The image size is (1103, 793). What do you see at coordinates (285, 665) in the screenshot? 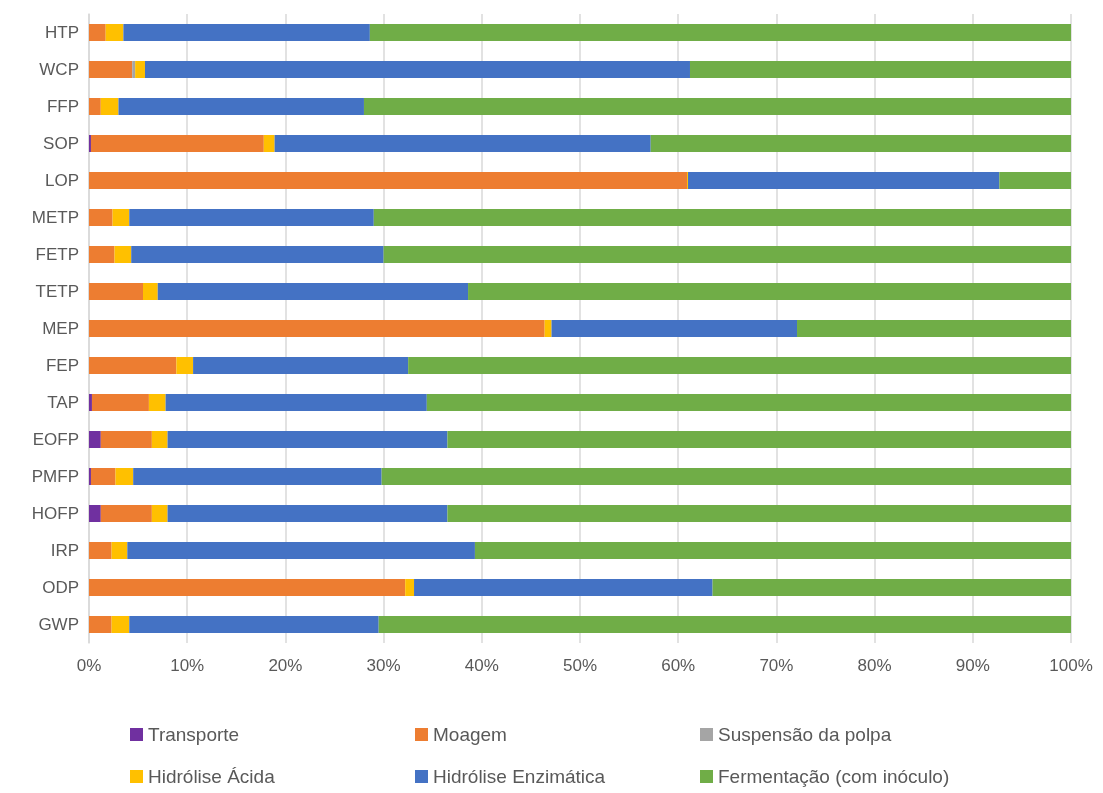
I see `x-tick-label: 20%` at bounding box center [285, 665].